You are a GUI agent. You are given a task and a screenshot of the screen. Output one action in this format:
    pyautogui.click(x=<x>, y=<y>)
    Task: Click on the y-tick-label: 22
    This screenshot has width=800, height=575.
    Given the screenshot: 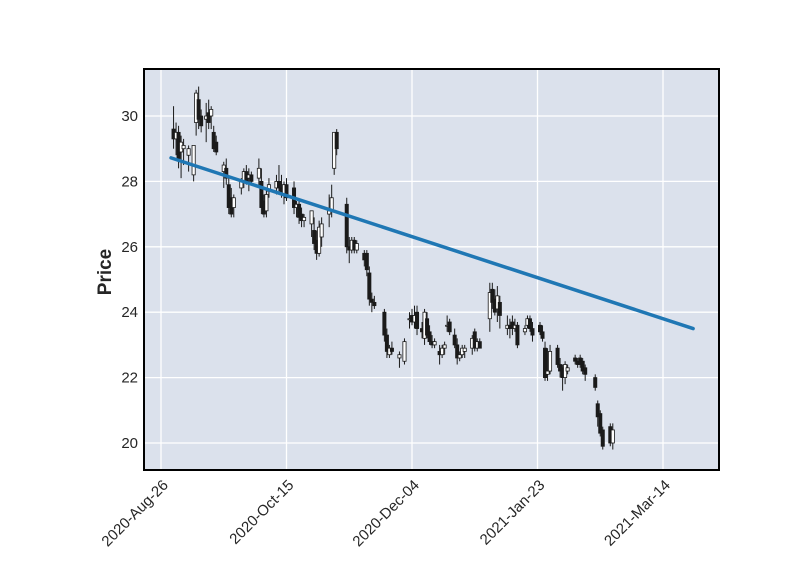 What is the action you would take?
    pyautogui.click(x=129, y=378)
    